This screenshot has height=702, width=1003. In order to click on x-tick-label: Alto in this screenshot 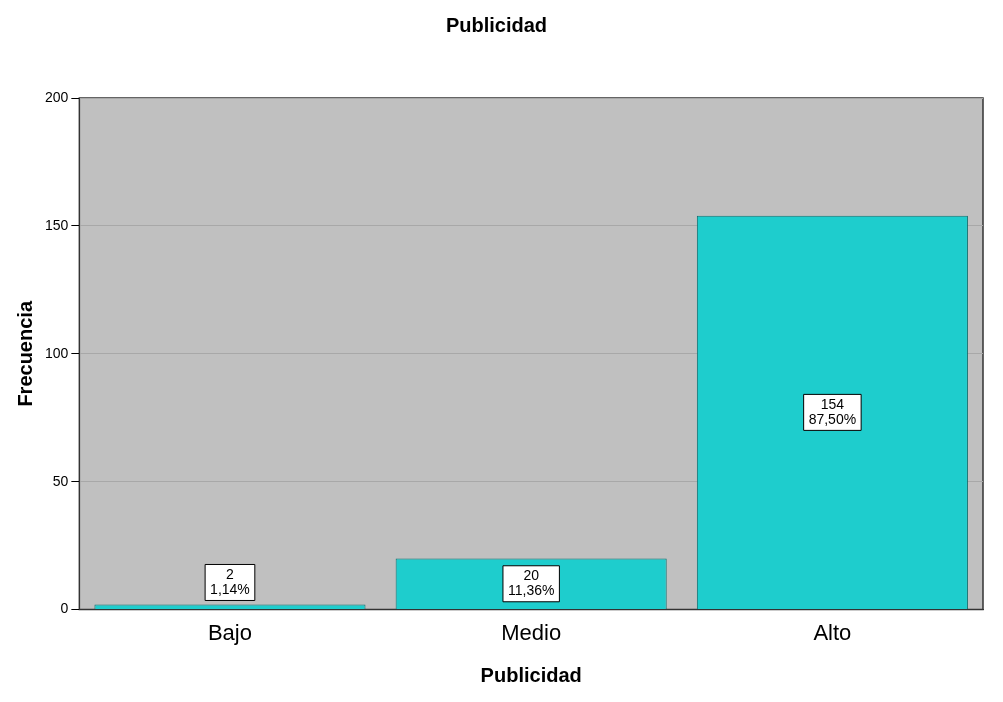, I will do `click(832, 632)`.